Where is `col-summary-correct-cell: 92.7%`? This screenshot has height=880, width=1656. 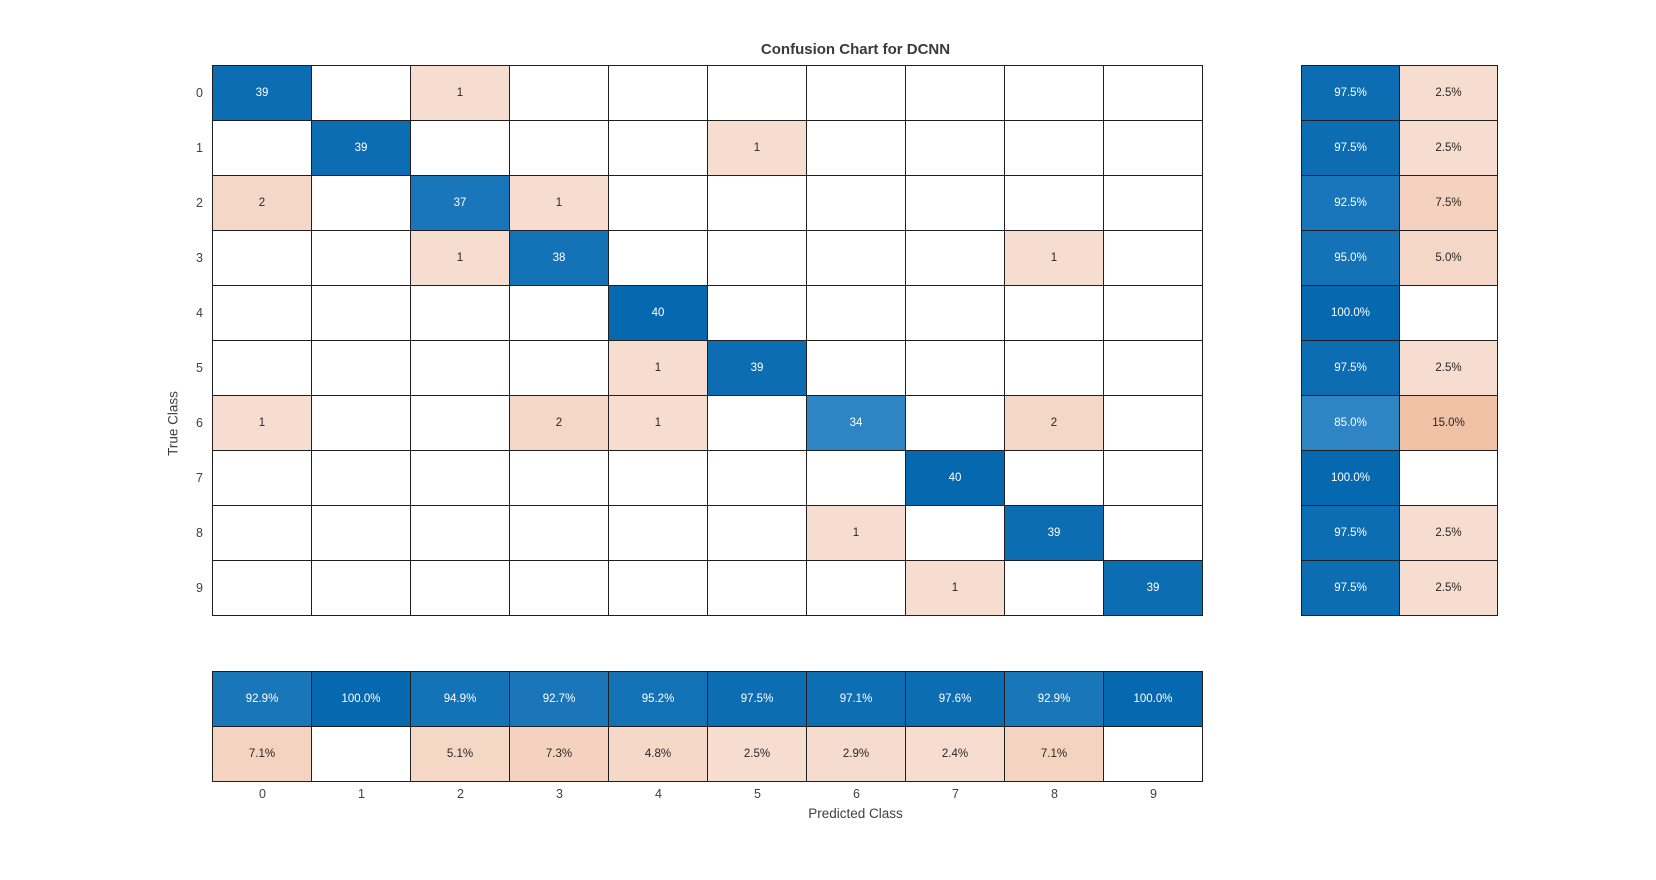 col-summary-correct-cell: 92.7% is located at coordinates (559, 699).